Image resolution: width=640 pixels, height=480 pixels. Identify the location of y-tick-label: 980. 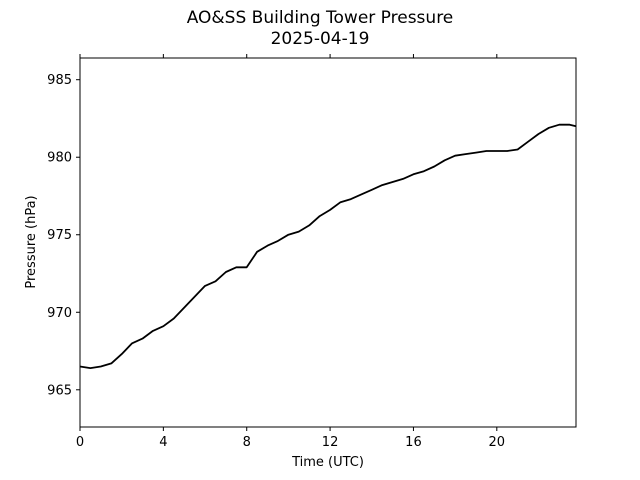
(59, 158).